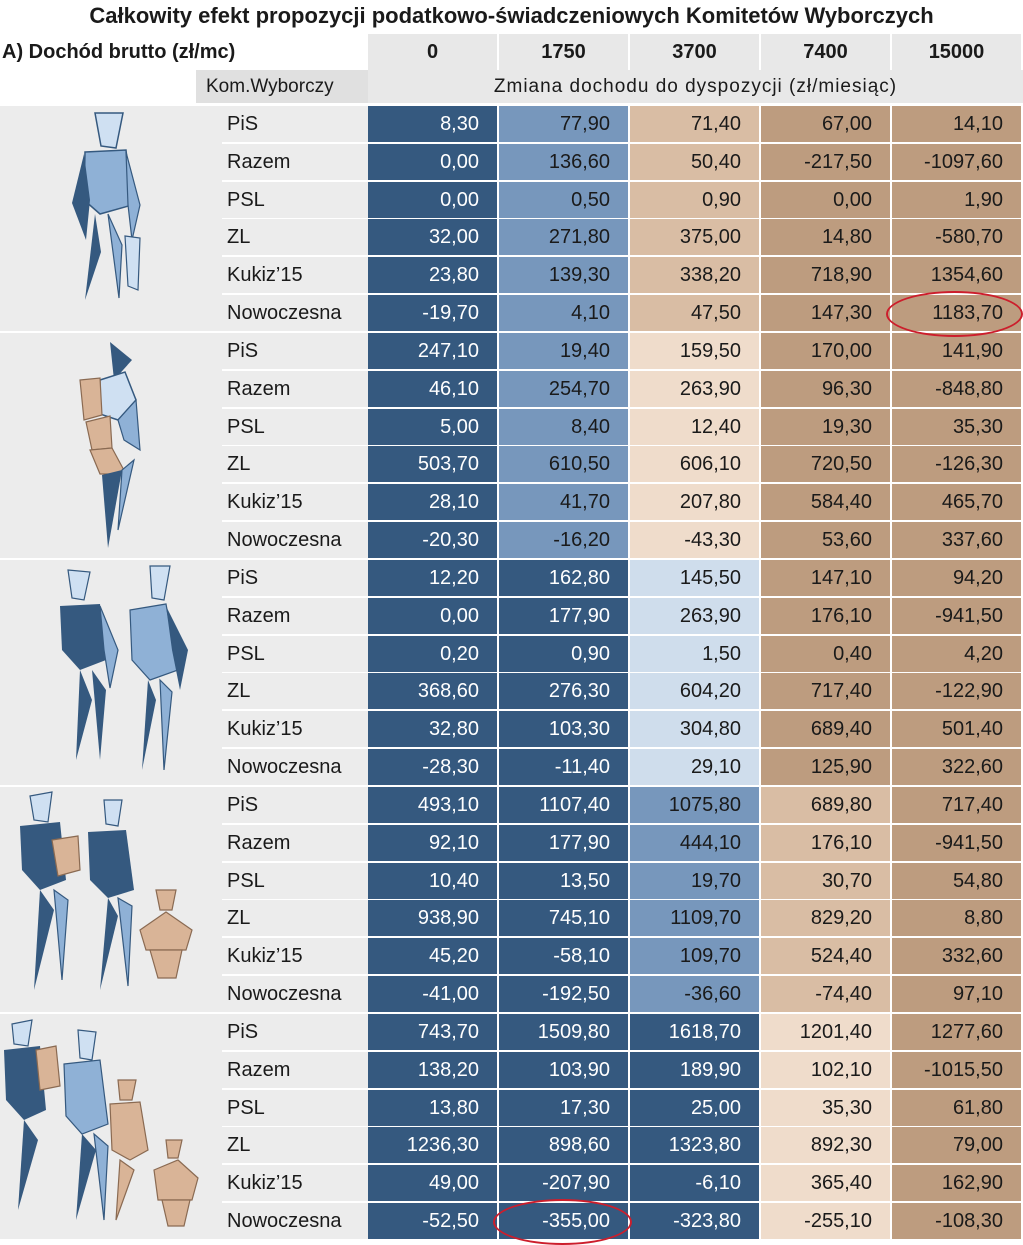  Describe the element at coordinates (563, 464) in the screenshot. I see `value-cell: 610,50` at that location.